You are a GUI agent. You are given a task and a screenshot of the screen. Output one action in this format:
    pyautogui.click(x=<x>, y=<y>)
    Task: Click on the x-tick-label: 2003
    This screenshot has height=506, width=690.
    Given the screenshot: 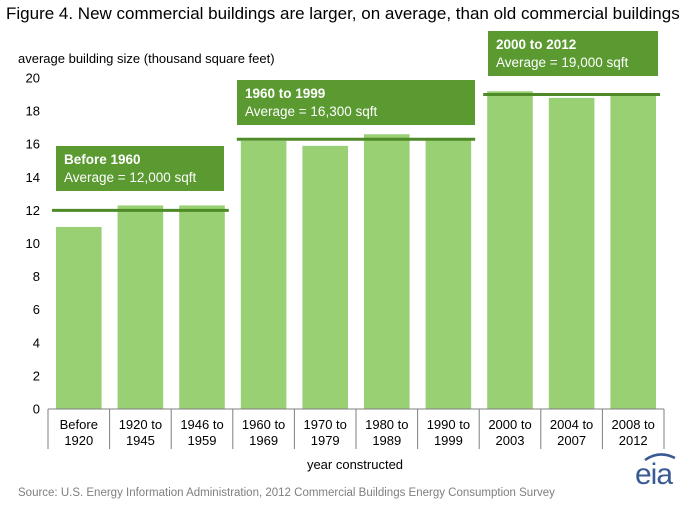 What is the action you would take?
    pyautogui.click(x=510, y=440)
    